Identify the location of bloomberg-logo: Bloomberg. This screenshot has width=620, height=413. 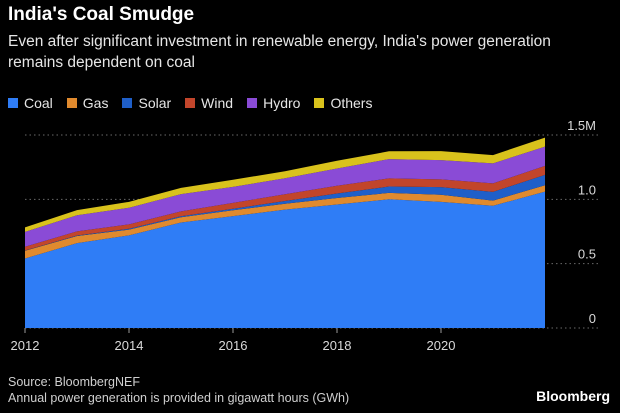
(573, 396).